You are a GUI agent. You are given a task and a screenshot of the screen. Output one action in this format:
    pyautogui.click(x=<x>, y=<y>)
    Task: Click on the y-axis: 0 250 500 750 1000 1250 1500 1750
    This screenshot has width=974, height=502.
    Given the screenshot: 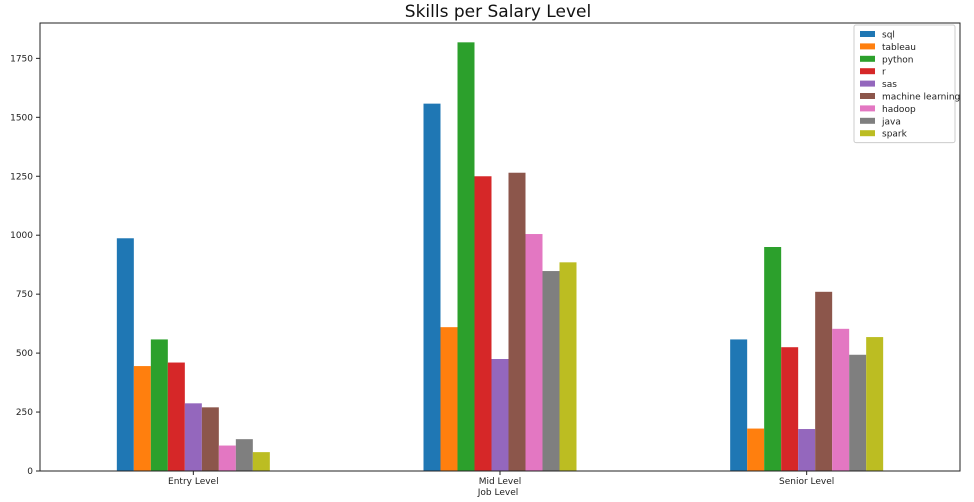 What is the action you would take?
    pyautogui.click(x=25, y=265)
    